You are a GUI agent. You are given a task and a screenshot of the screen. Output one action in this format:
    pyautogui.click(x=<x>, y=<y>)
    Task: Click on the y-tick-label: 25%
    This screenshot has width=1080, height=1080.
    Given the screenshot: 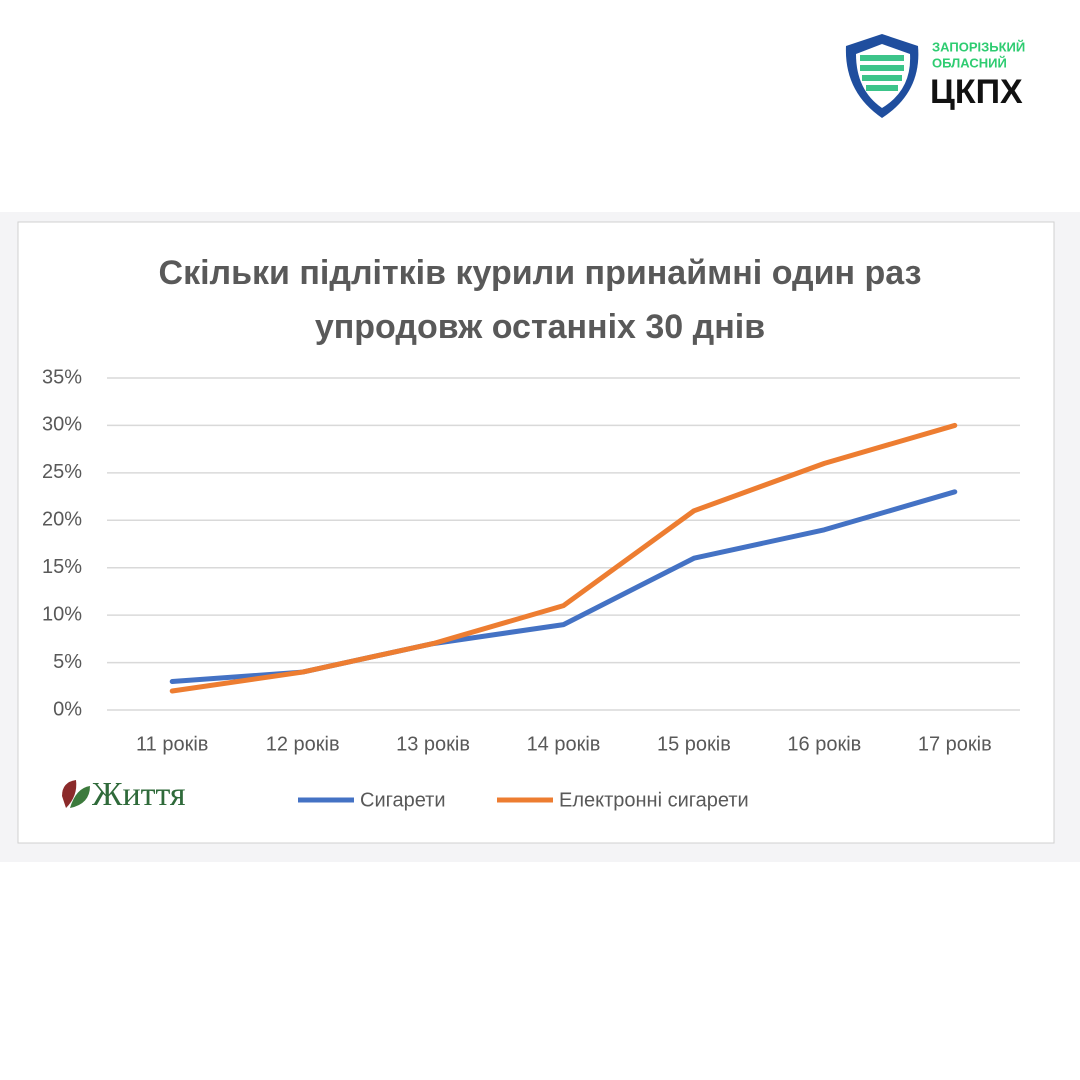 What is the action you would take?
    pyautogui.click(x=62, y=472)
    